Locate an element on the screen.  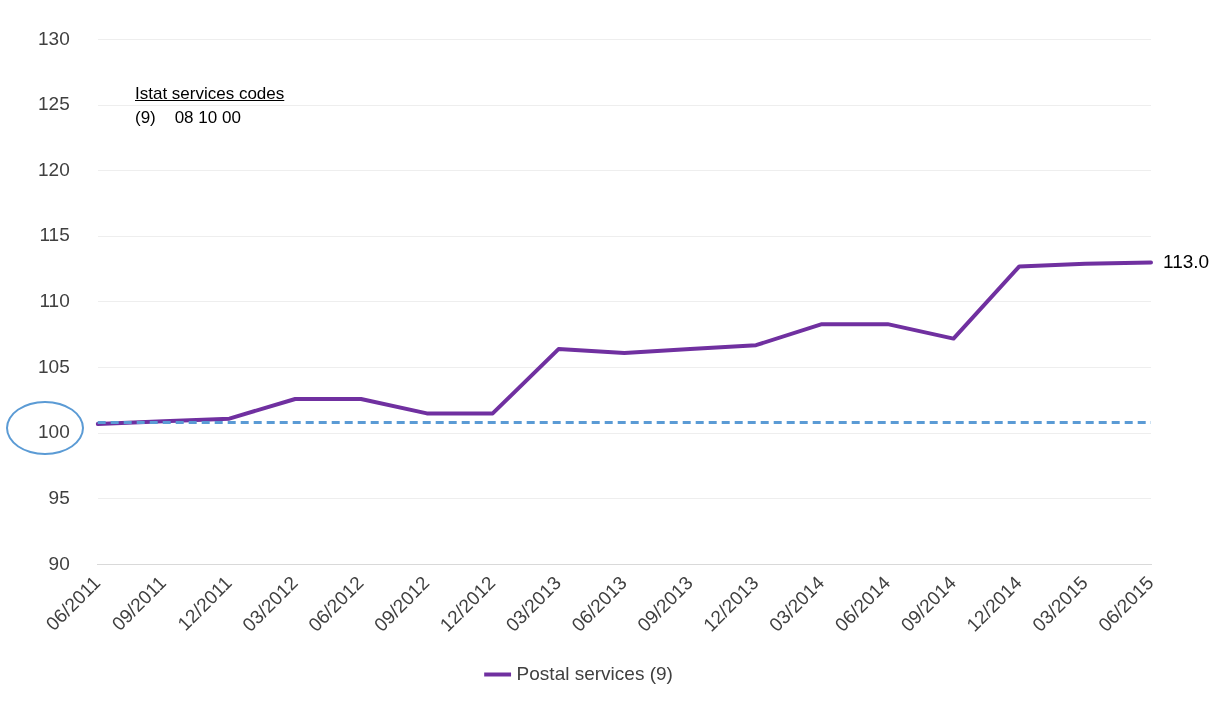
y-tick-label: 95 is located at coordinates (59, 497).